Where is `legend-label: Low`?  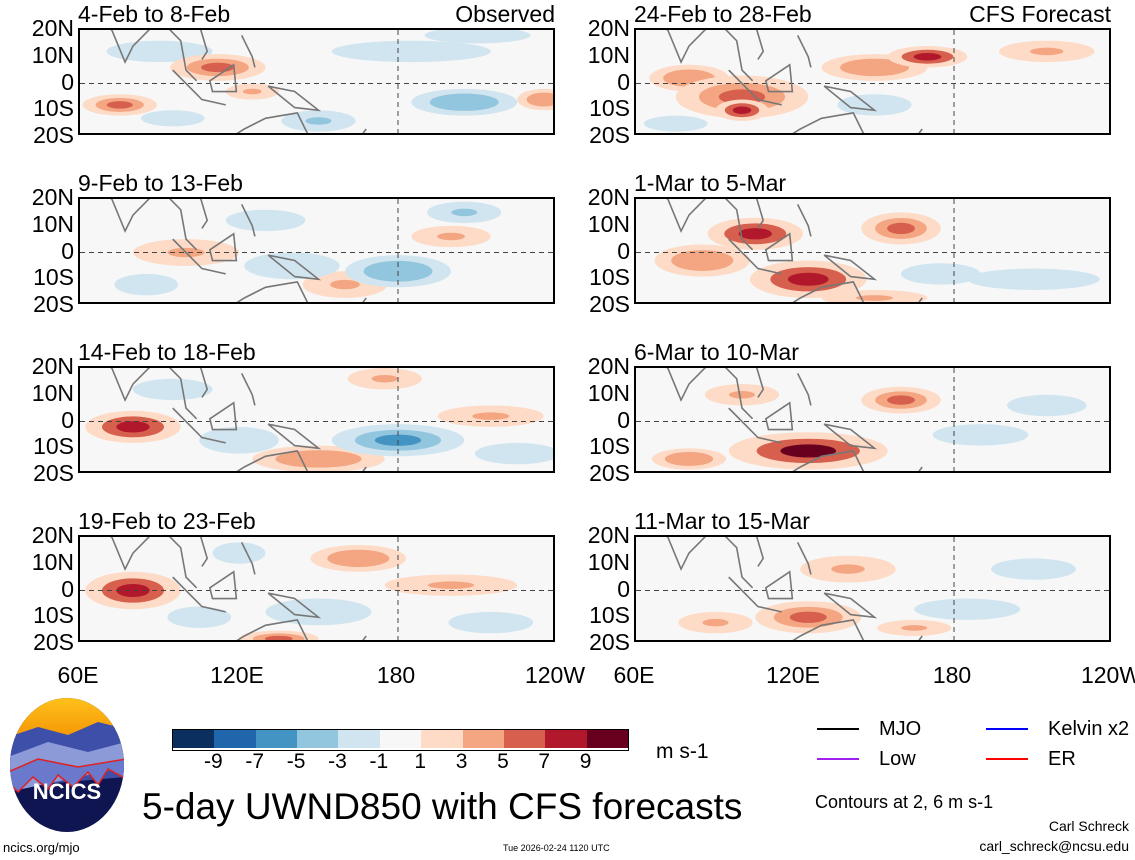 legend-label: Low is located at coordinates (897, 759).